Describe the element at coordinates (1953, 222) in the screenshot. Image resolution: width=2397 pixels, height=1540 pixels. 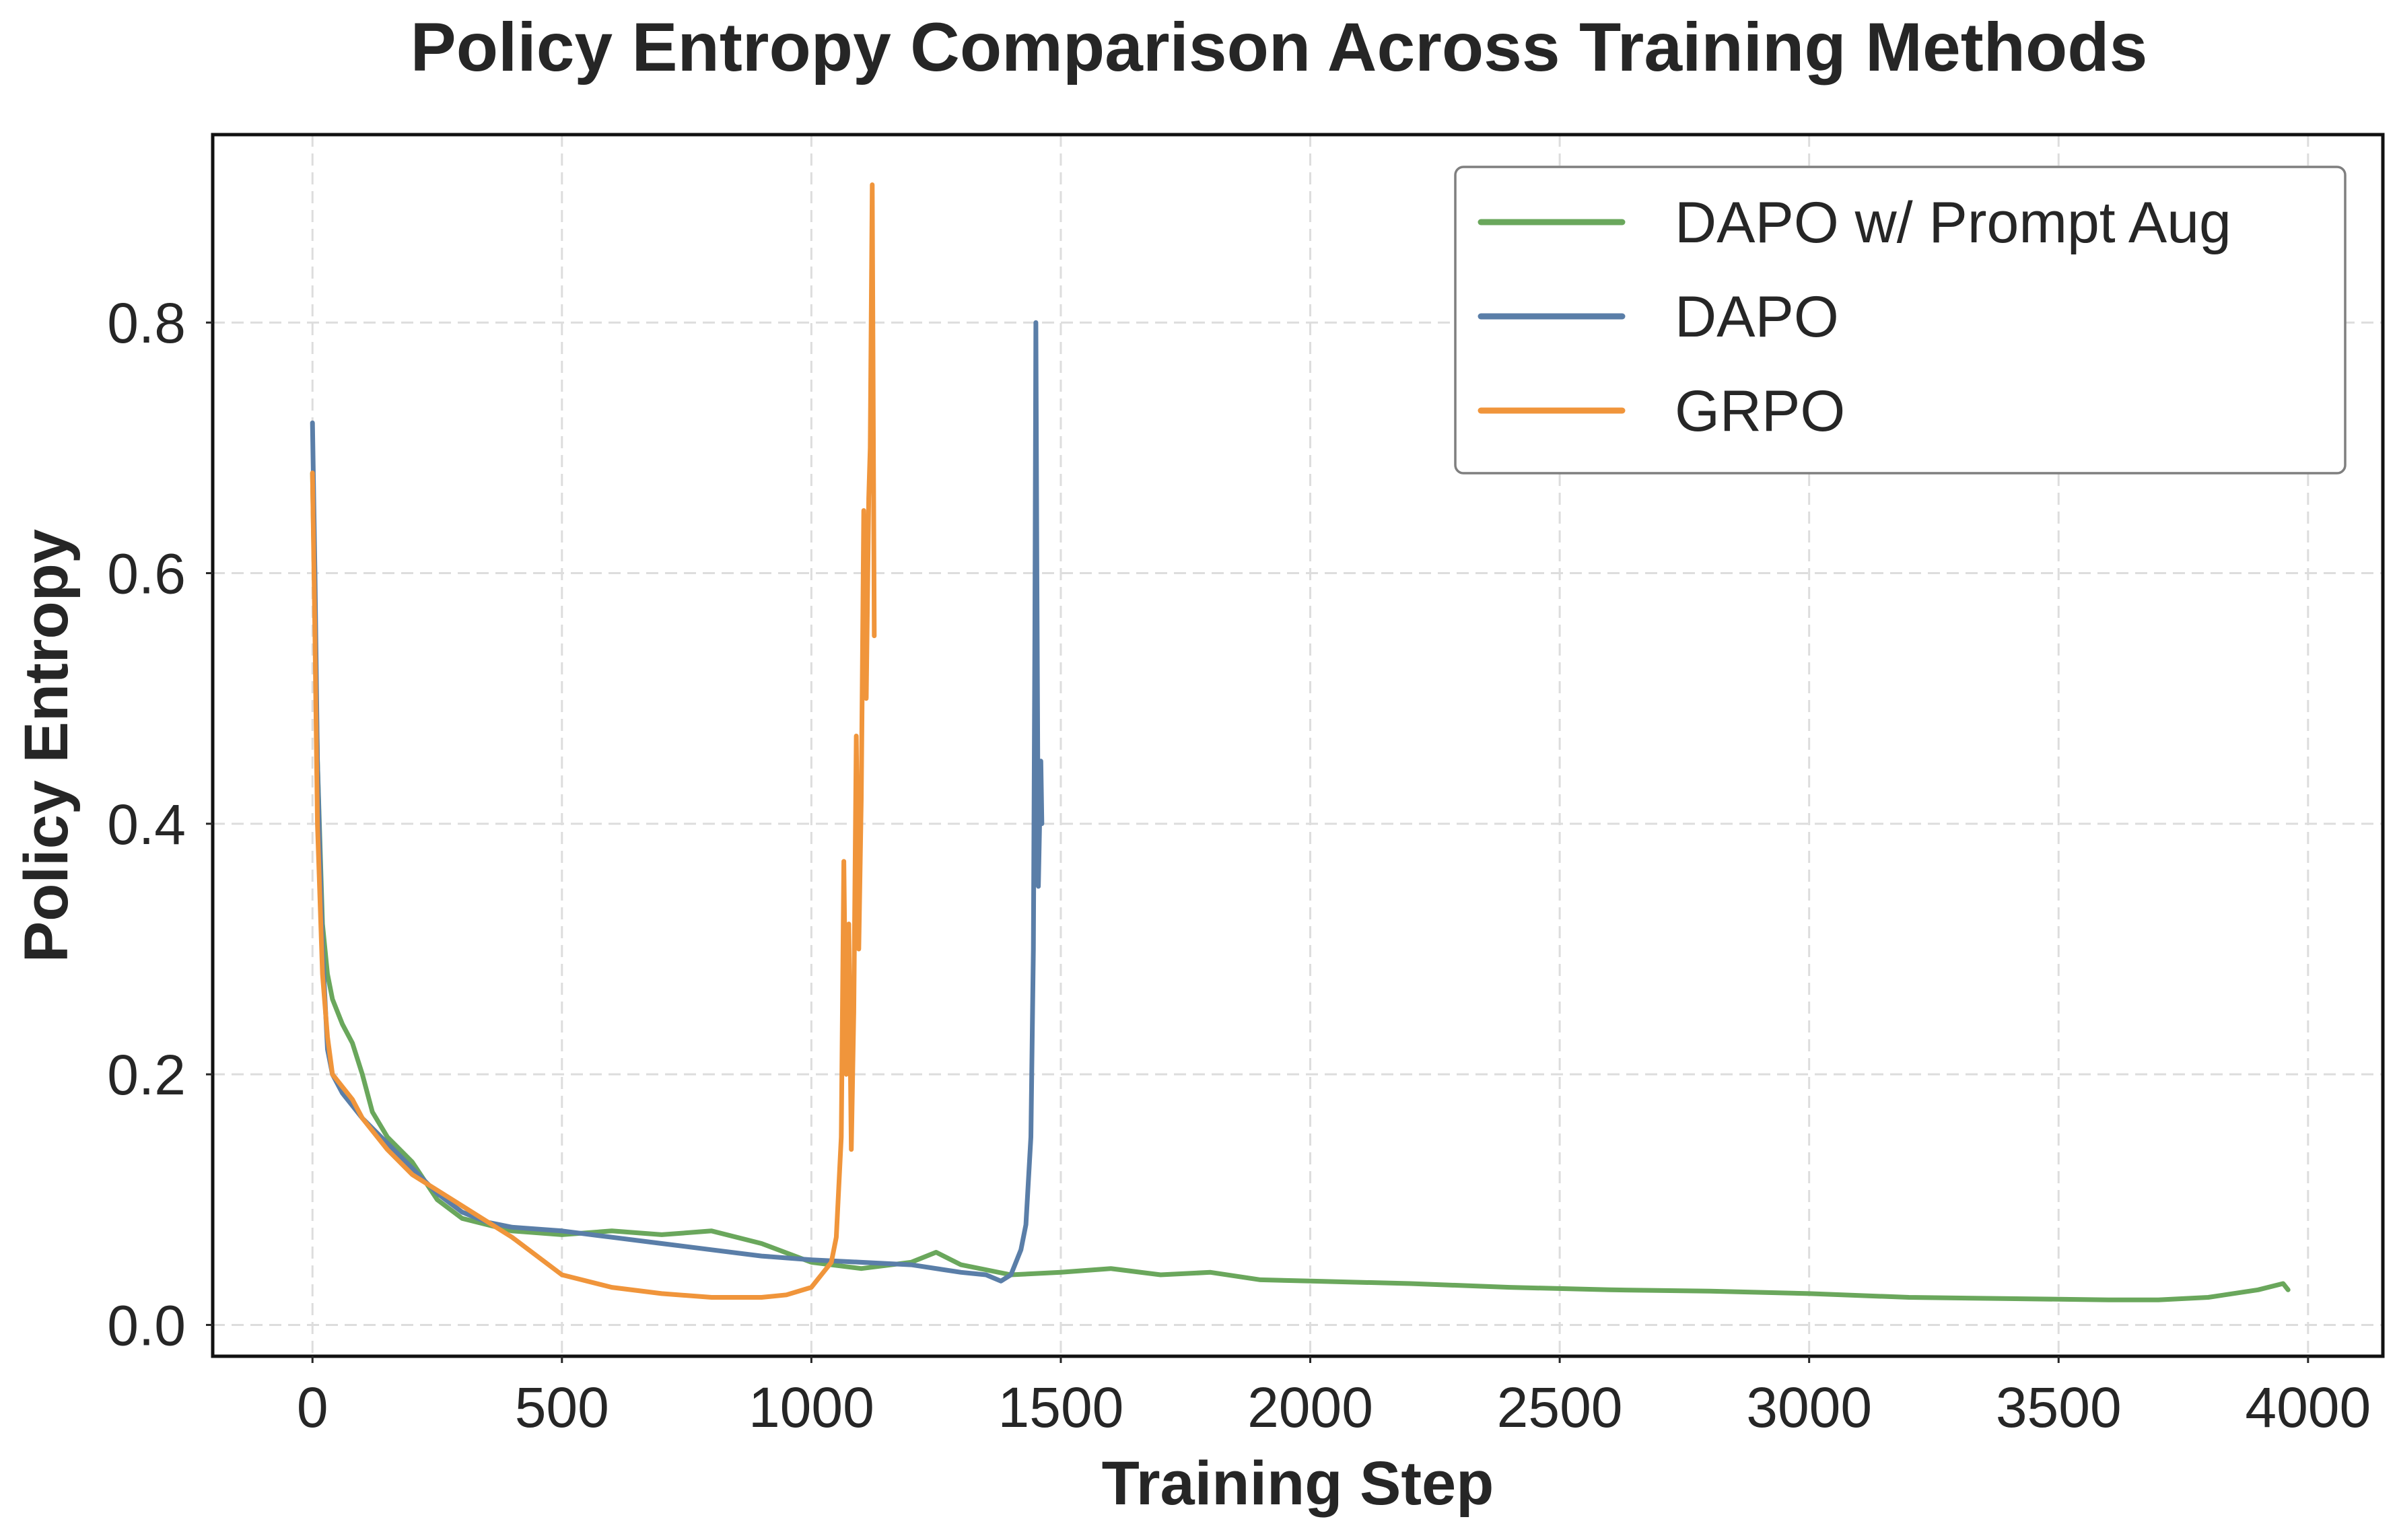
I see `legend-label-dapo-w-prompt-aug: DAPO w/ Prompt Aug` at that location.